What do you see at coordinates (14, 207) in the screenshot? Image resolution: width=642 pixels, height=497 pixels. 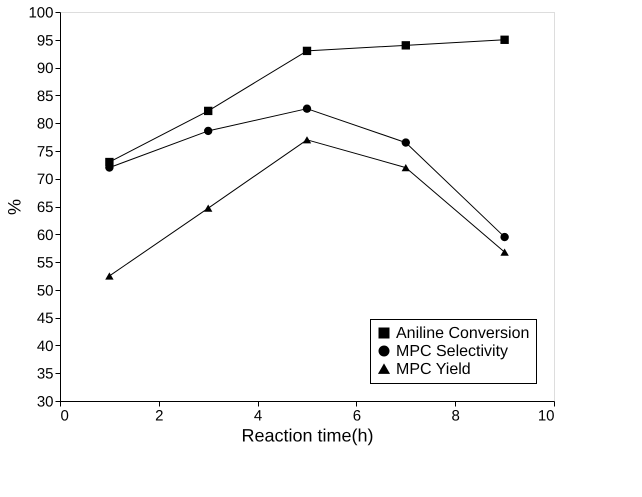 I see `y-axis-title: %` at bounding box center [14, 207].